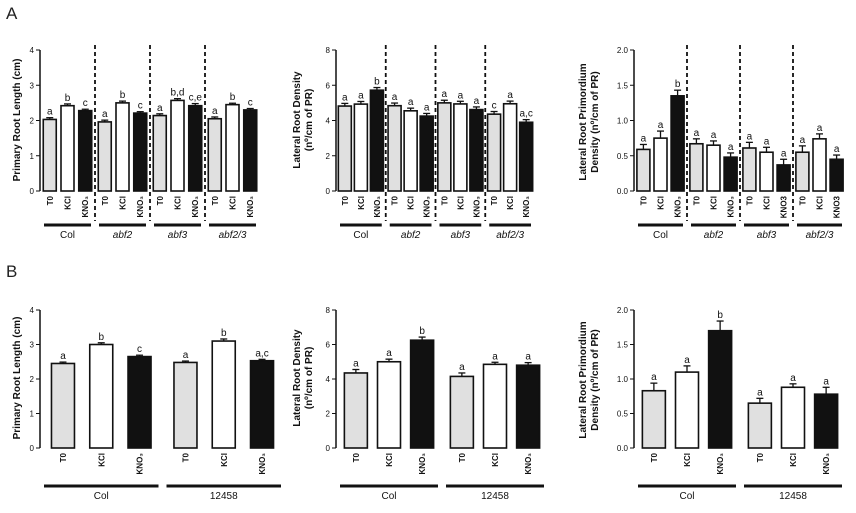 This screenshot has width=856, height=513. I want to click on y-tick-label: 0, so click(328, 191).